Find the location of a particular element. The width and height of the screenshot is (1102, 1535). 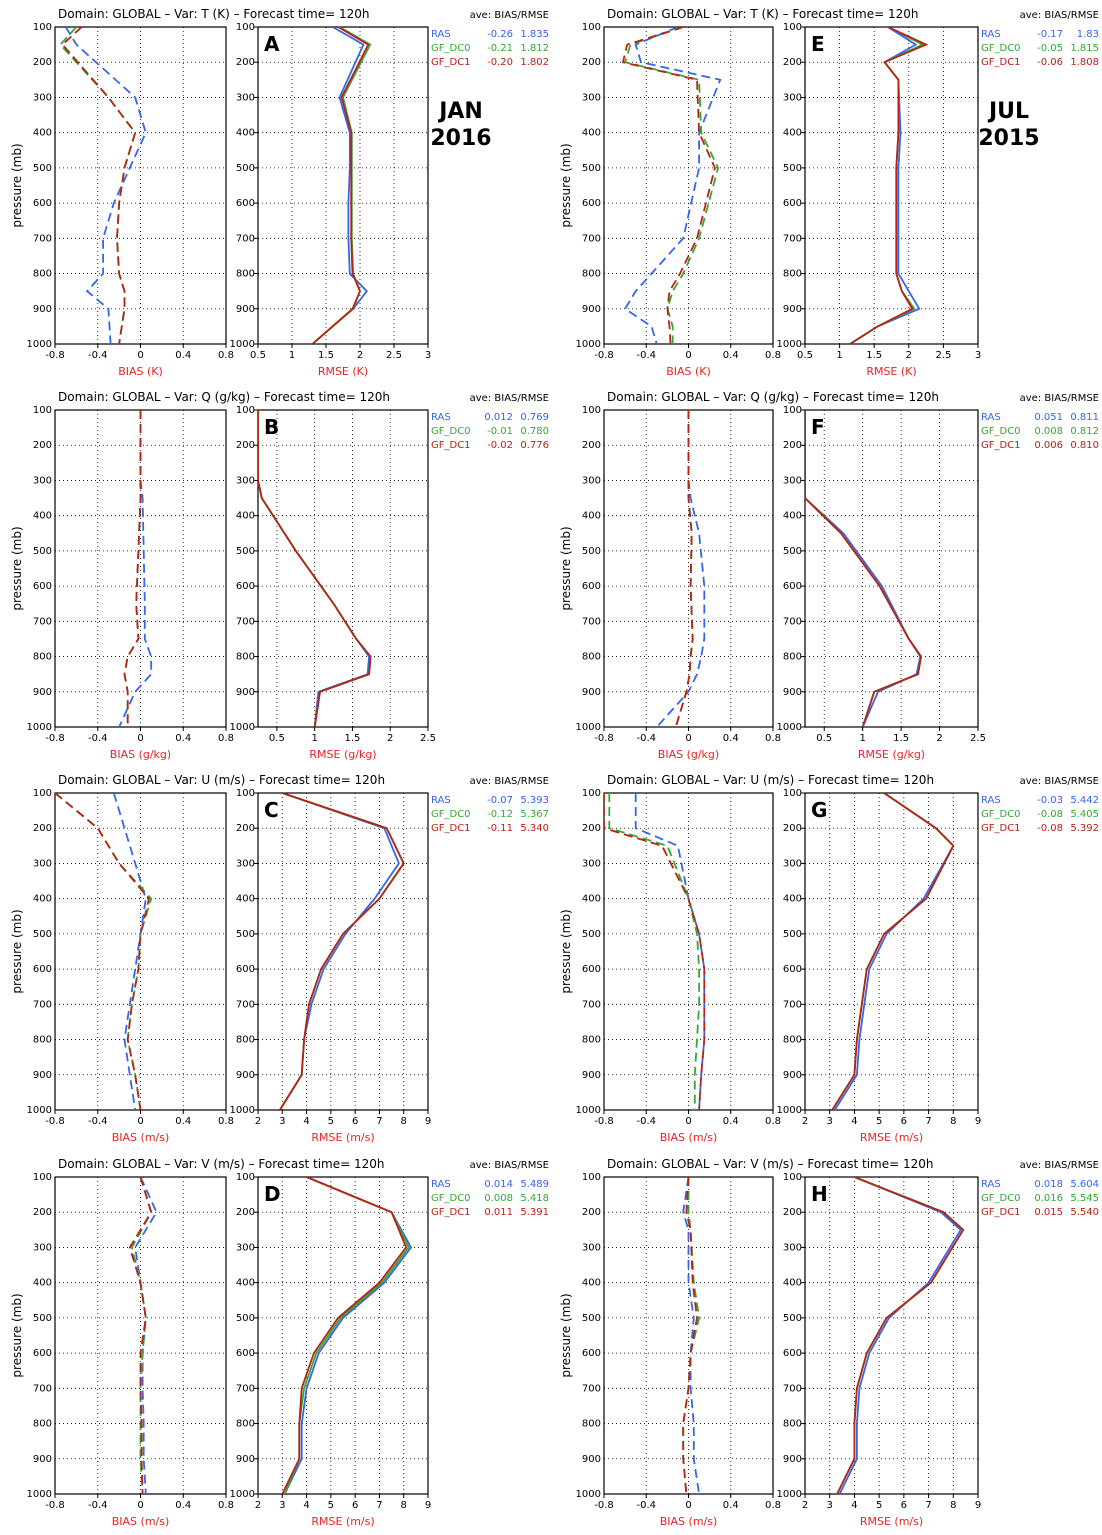

x-tick-label: 1.5 is located at coordinates (326, 355).